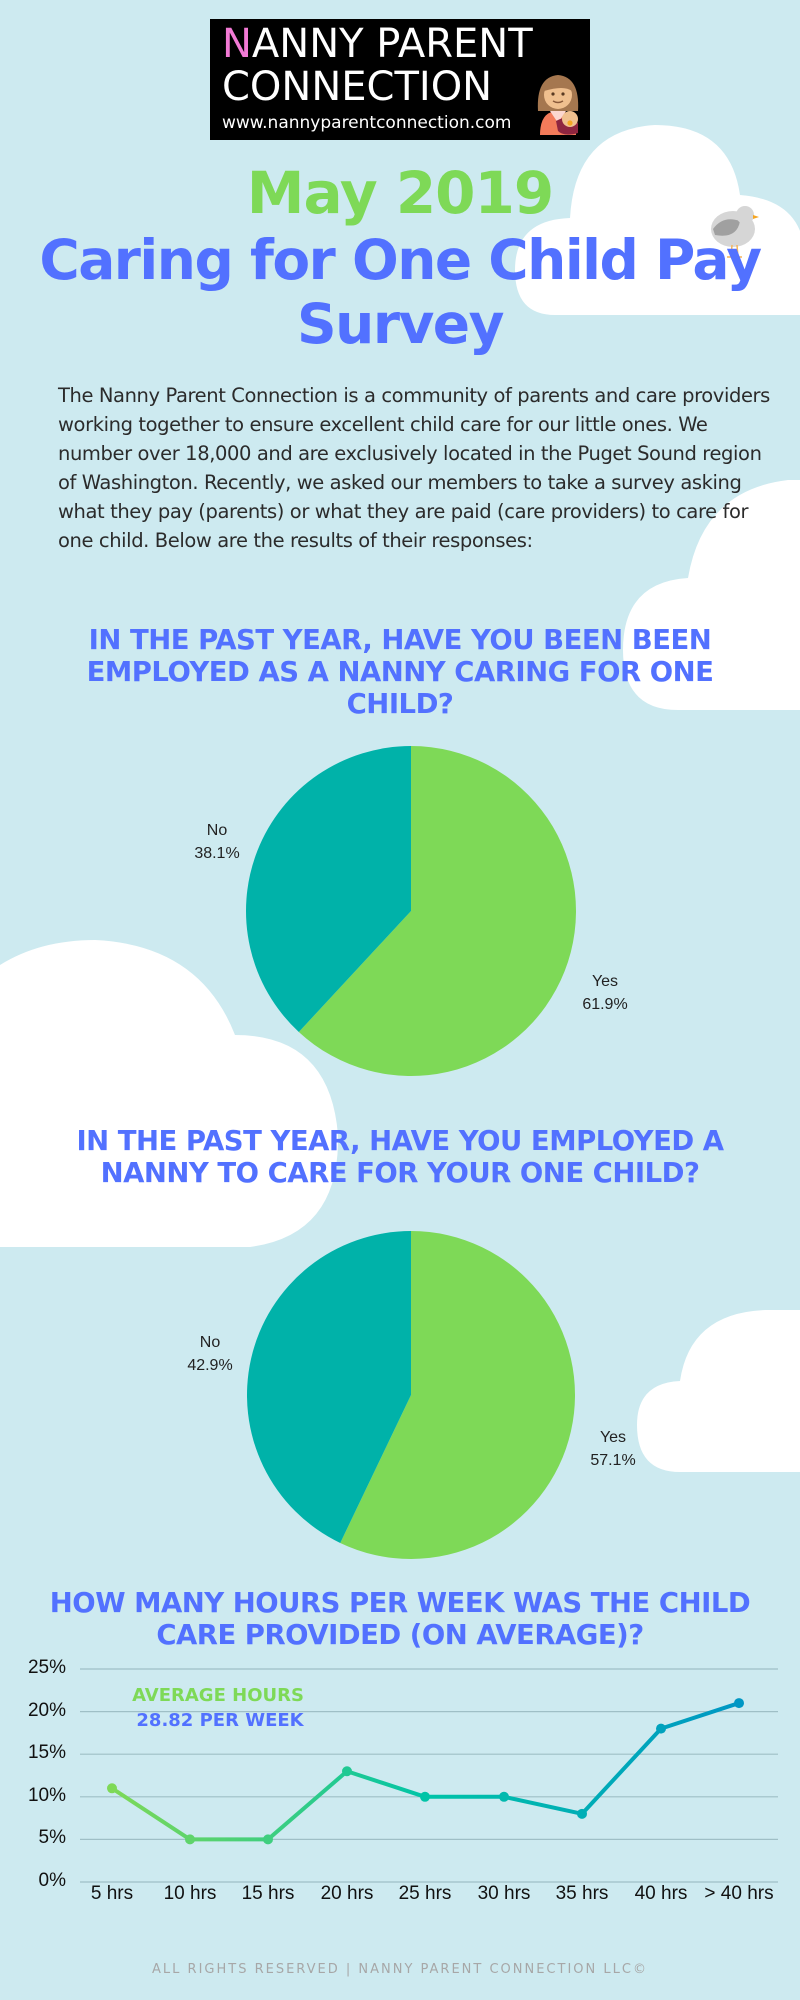 This screenshot has height=2000, width=800. Describe the element at coordinates (657, 220) in the screenshot. I see `cloud-top-right` at that location.